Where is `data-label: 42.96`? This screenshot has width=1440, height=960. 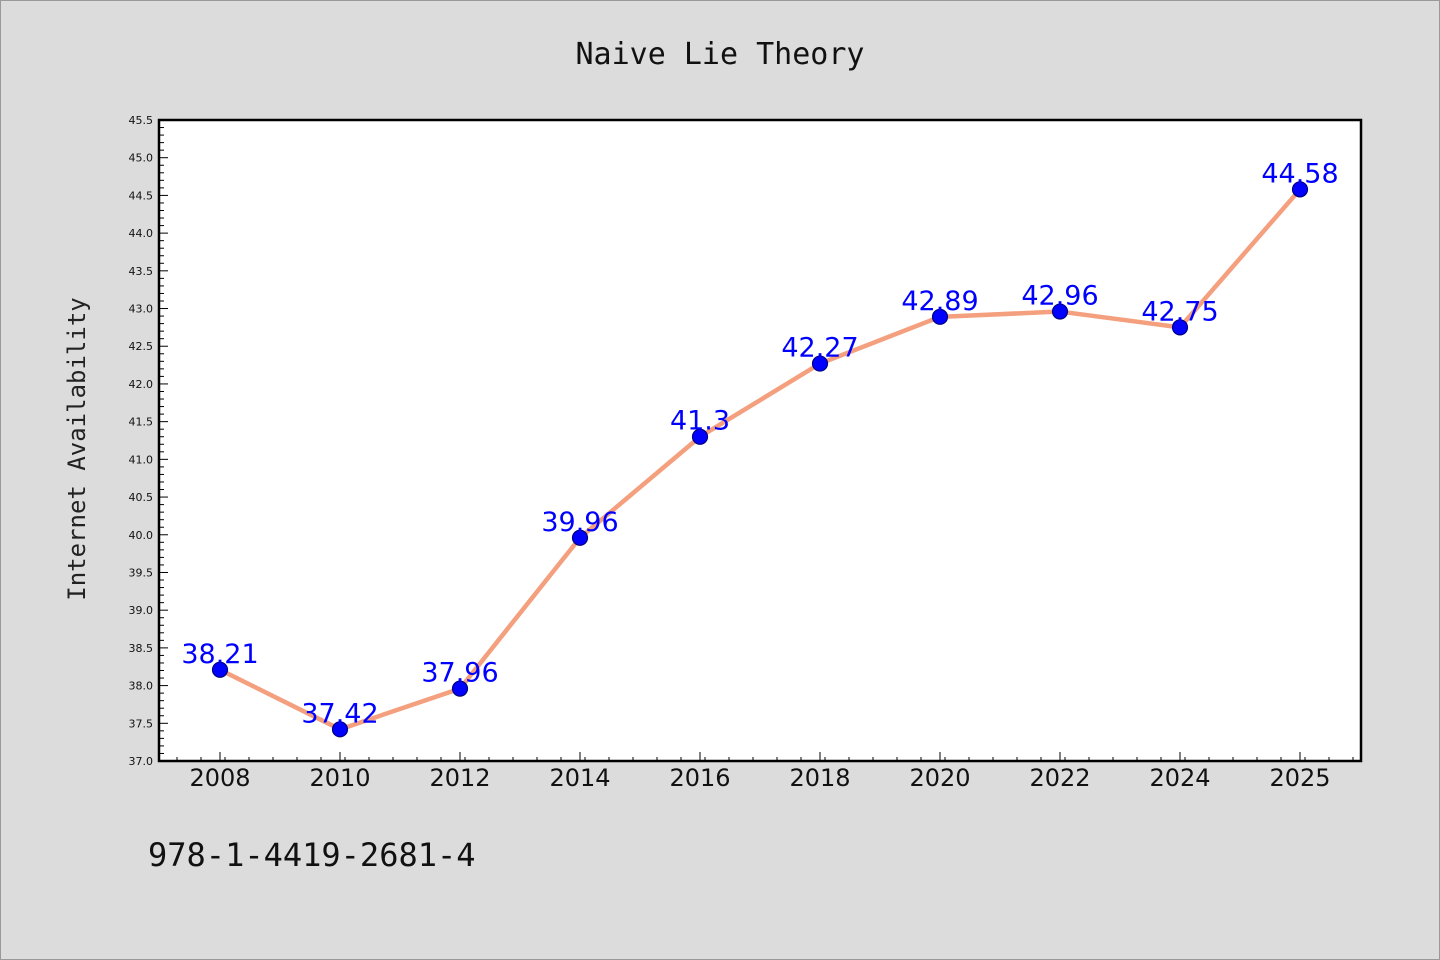 data-label: 42.96 is located at coordinates (1059, 296).